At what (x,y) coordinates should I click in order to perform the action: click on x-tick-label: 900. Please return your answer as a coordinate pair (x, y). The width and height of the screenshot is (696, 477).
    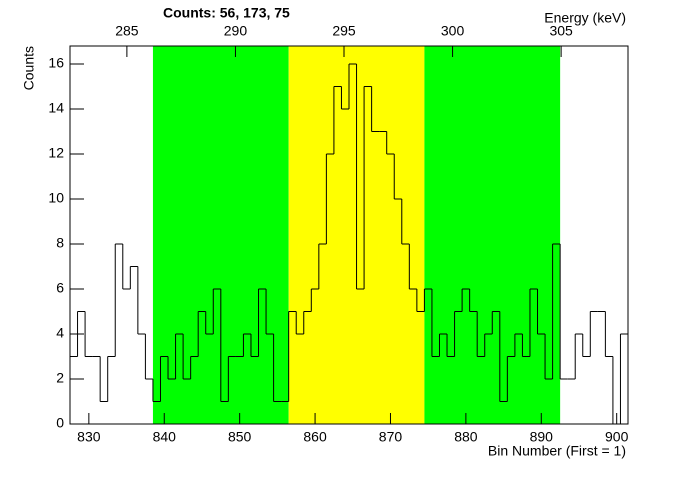
    Looking at the image, I should click on (617, 437).